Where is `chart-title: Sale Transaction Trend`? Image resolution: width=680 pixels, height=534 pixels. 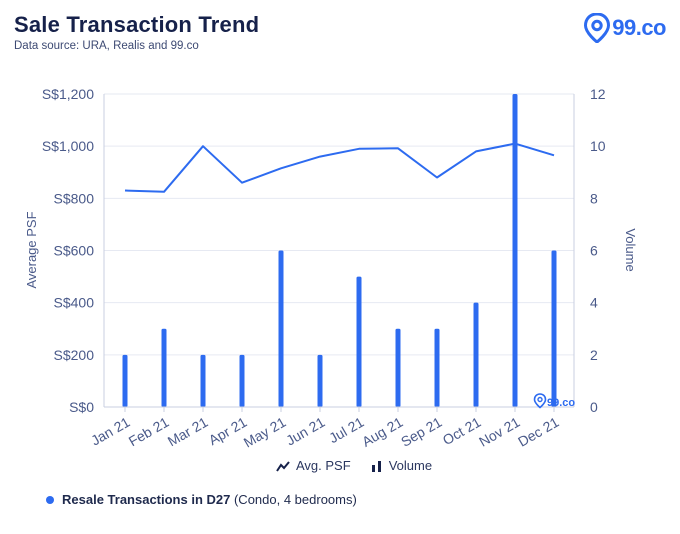 chart-title: Sale Transaction Trend is located at coordinates (137, 24).